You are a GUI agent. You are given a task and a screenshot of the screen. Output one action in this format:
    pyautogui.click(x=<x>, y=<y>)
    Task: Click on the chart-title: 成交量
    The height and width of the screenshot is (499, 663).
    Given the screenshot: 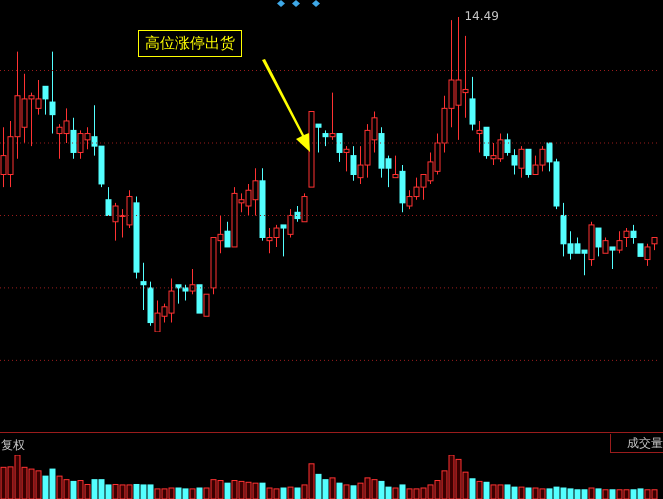 What is the action you would take?
    pyautogui.click(x=636, y=443)
    